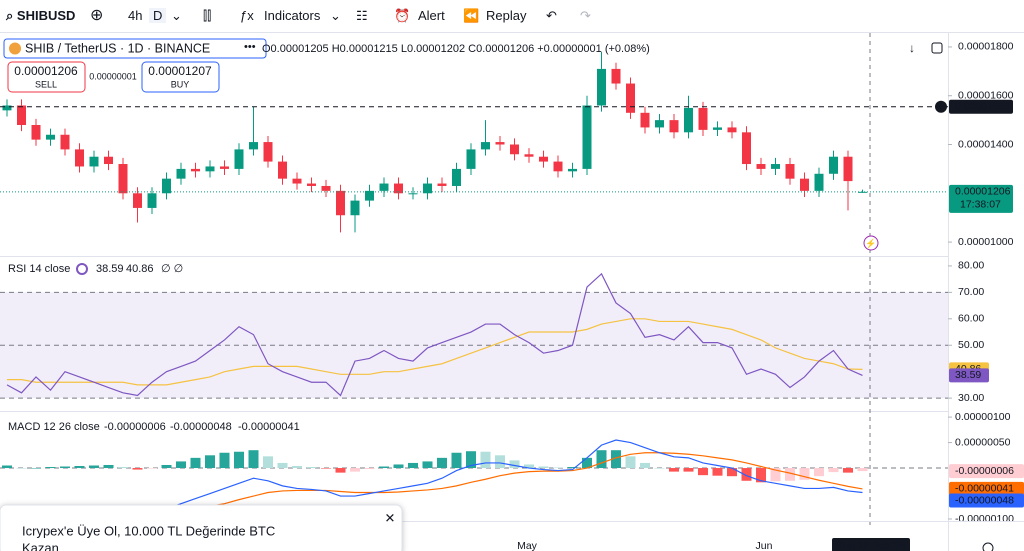 The height and width of the screenshot is (551, 1024). Describe the element at coordinates (54, 427) in the screenshot. I see `macd-title: MACD 12 26 close` at that location.